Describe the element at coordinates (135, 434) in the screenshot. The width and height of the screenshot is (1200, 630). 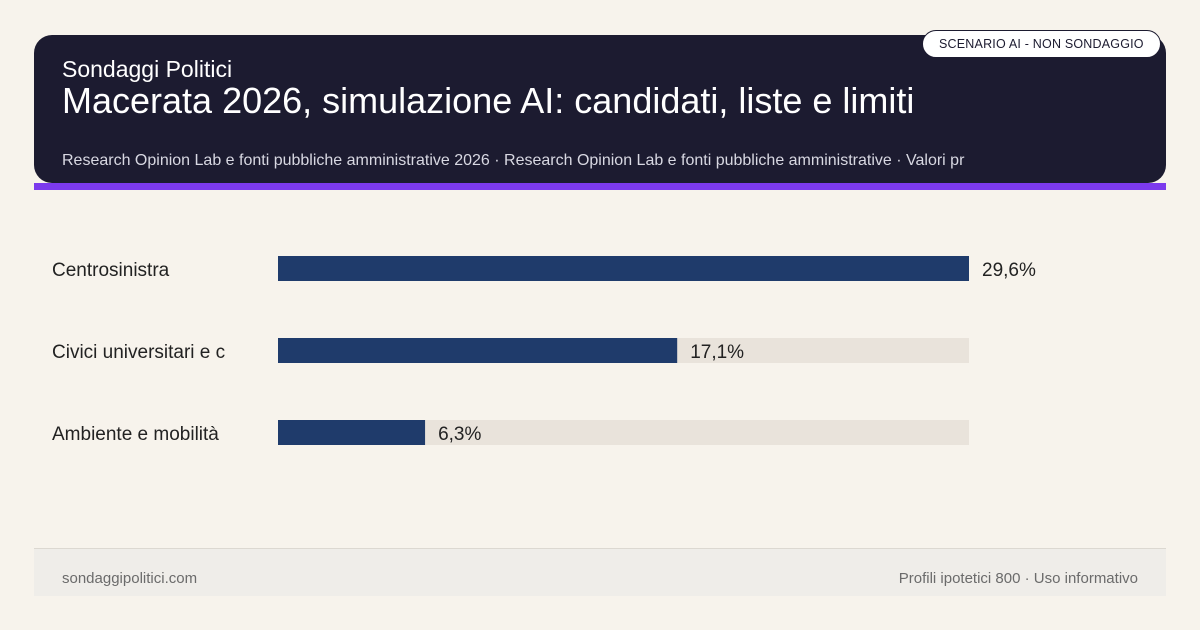
I see `category-label: Ambiente e mobilità` at that location.